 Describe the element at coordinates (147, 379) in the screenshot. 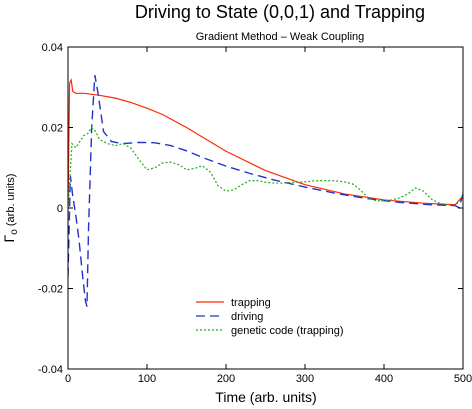

I see `x-tick-label: 100` at that location.